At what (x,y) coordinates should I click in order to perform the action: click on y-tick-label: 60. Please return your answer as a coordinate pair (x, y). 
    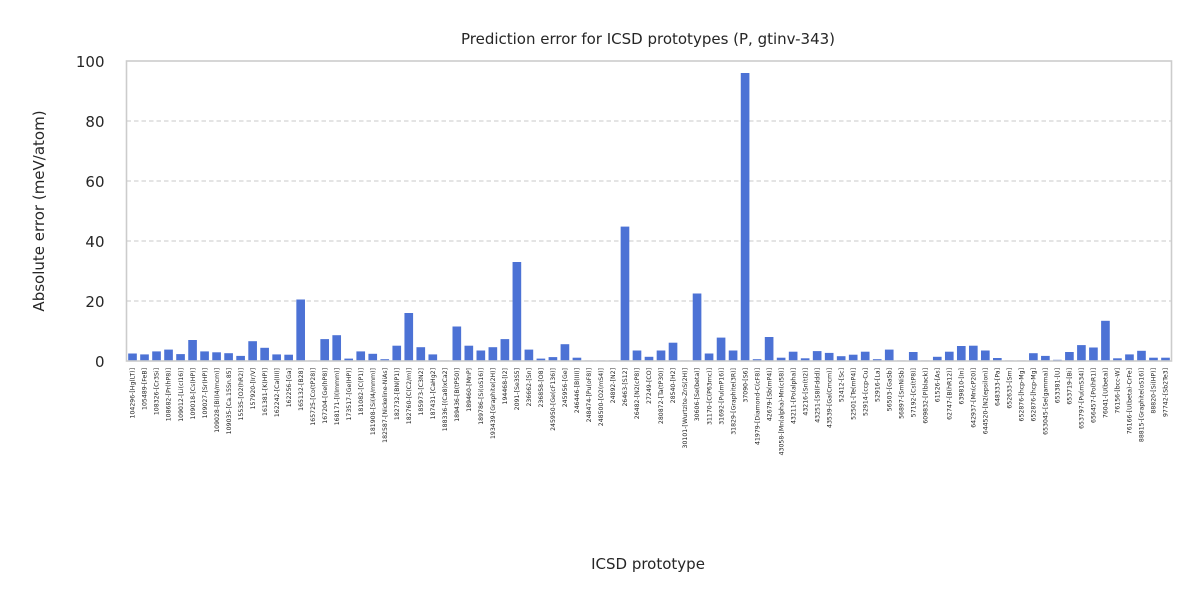
    Looking at the image, I should click on (94, 182).